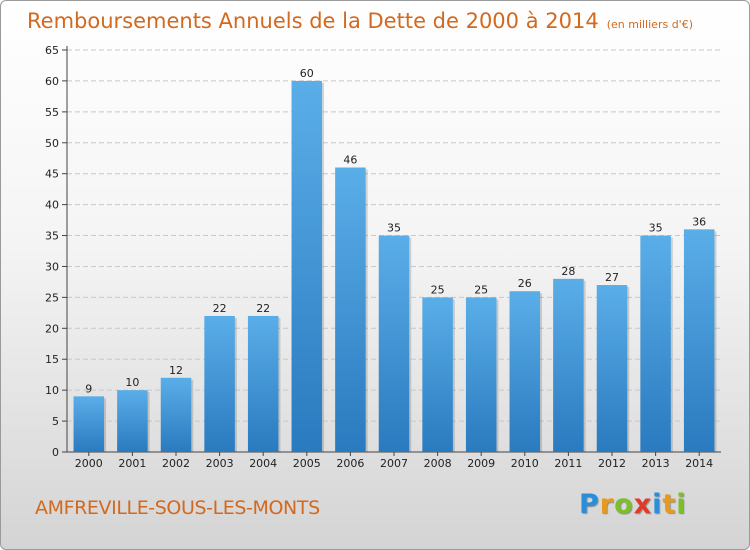  What do you see at coordinates (263, 463) in the screenshot?
I see `x-tick-label: 2004` at bounding box center [263, 463].